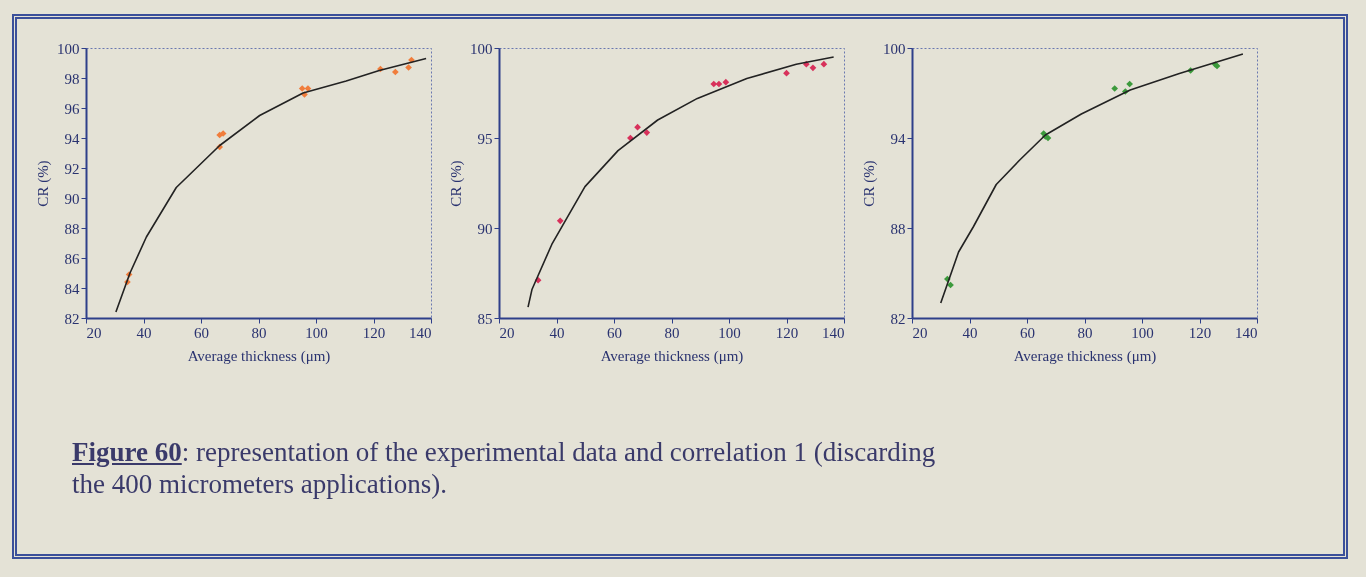 Image resolution: width=1366 pixels, height=577 pixels. Describe the element at coordinates (504, 468) in the screenshot. I see `caption: Figure 60: representation of the experimental data and correlation 1 (discarding the 400 micrometers applications).` at that location.